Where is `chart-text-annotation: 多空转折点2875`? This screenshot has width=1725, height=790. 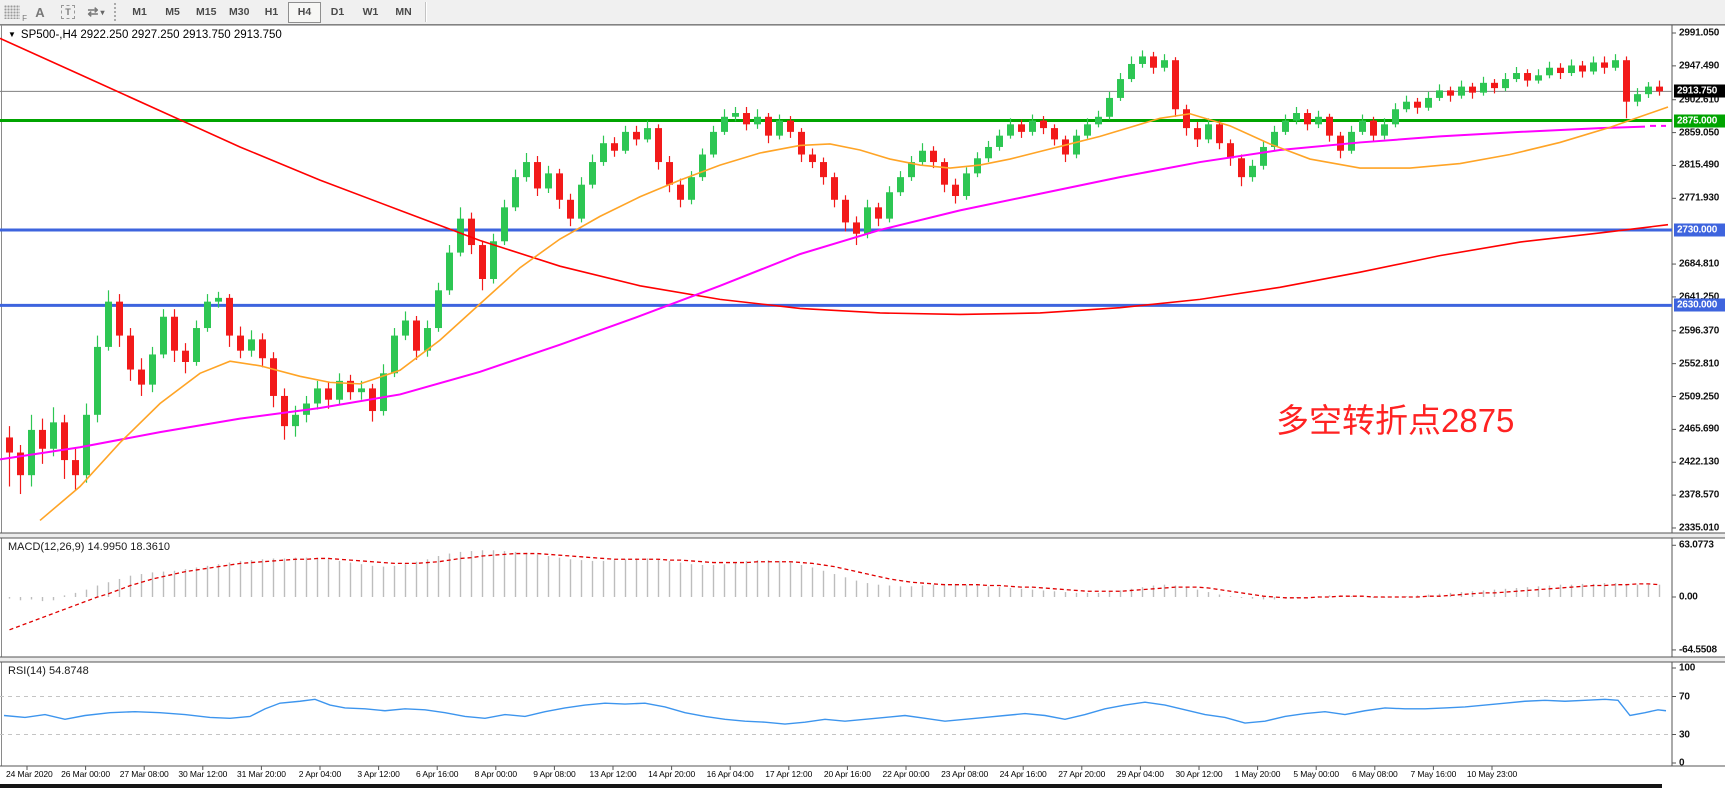 chart-text-annotation: 多空转折点2875 is located at coordinates (1395, 420).